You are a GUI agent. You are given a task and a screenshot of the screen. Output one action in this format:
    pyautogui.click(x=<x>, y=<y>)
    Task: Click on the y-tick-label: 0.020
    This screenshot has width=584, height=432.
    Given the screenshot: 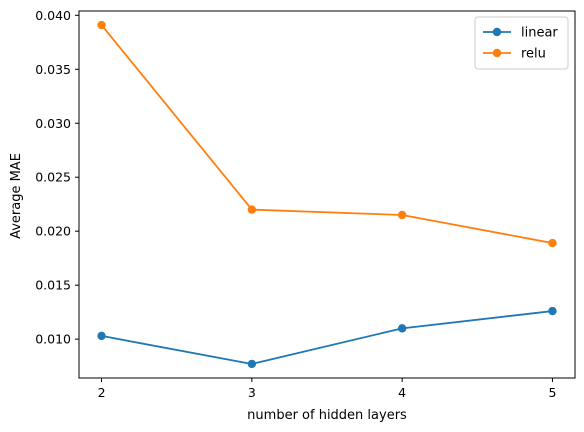 What is the action you would take?
    pyautogui.click(x=53, y=231)
    